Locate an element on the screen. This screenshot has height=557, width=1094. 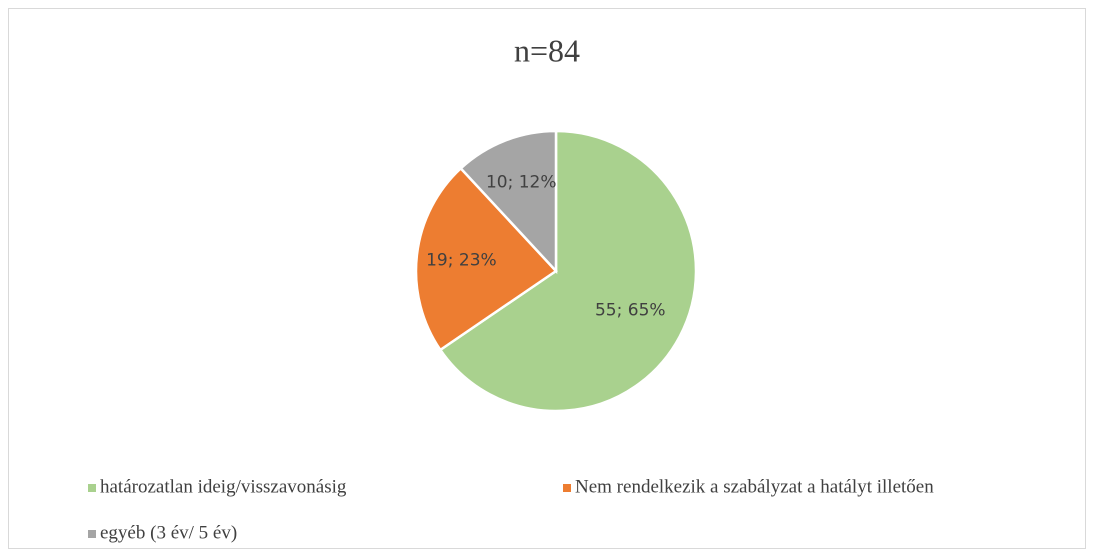
data-label: 19; 23% is located at coordinates (461, 260).